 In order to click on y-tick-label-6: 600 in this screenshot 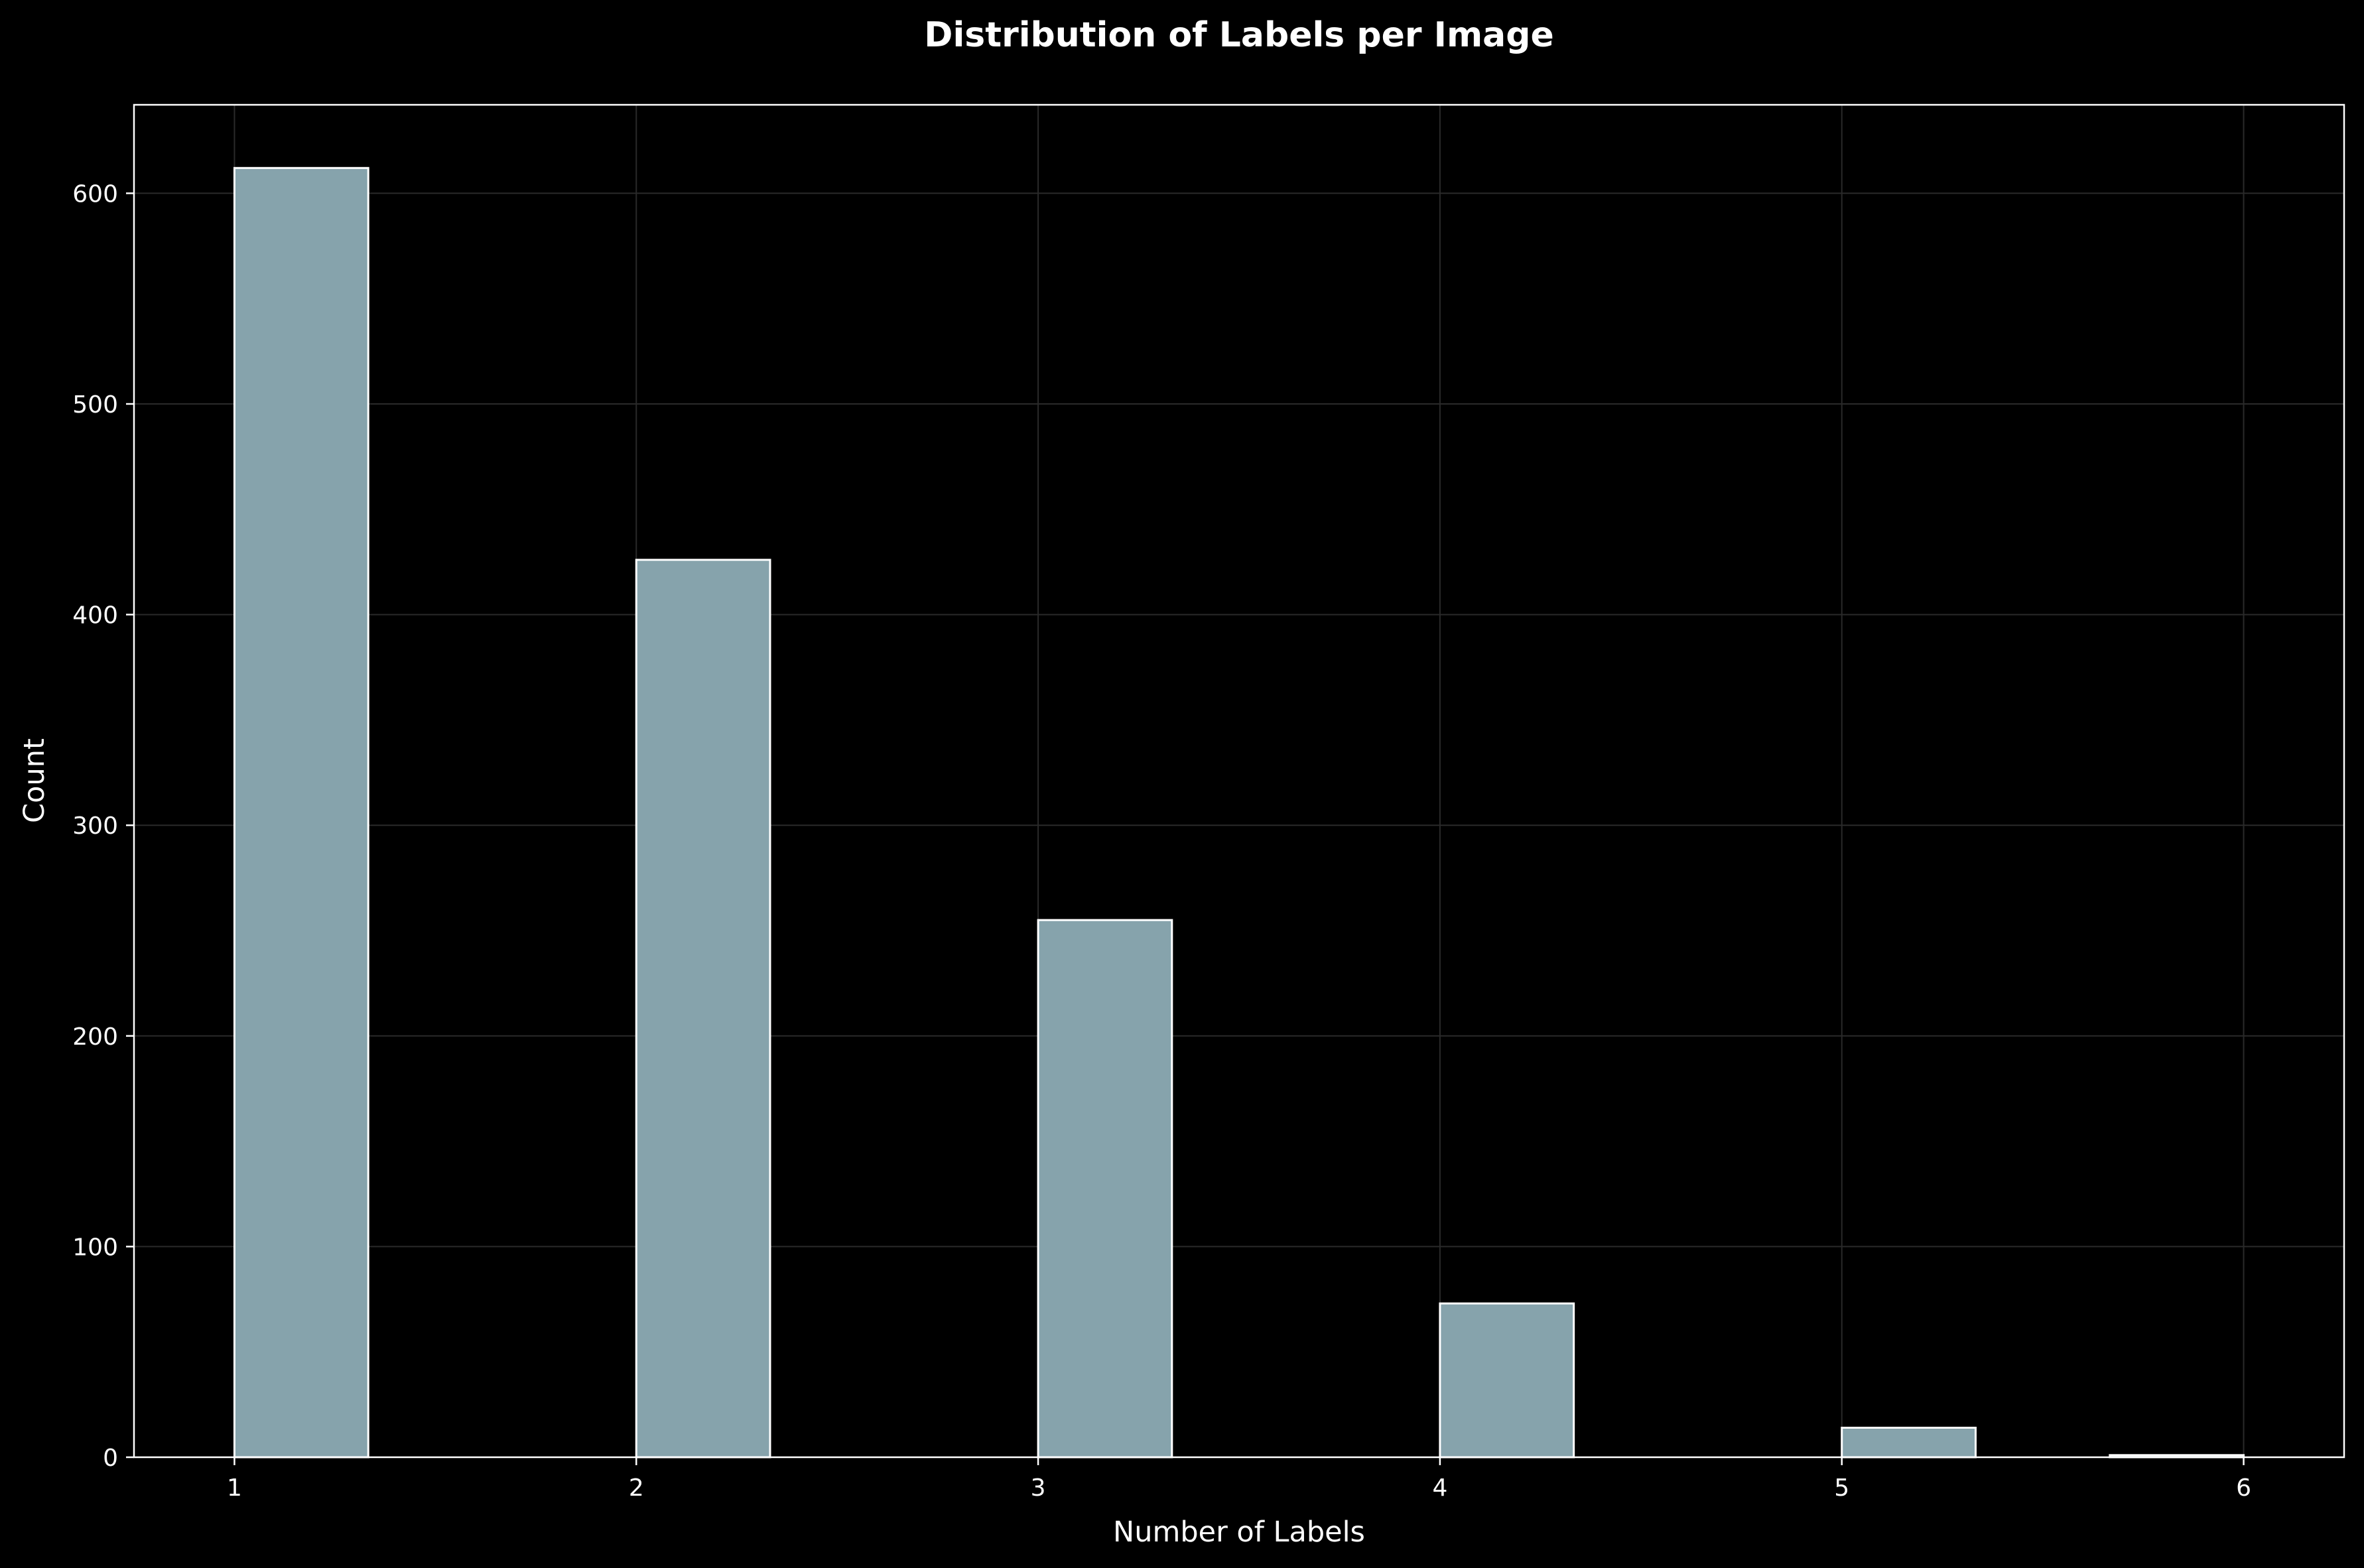, I will do `click(95, 194)`.